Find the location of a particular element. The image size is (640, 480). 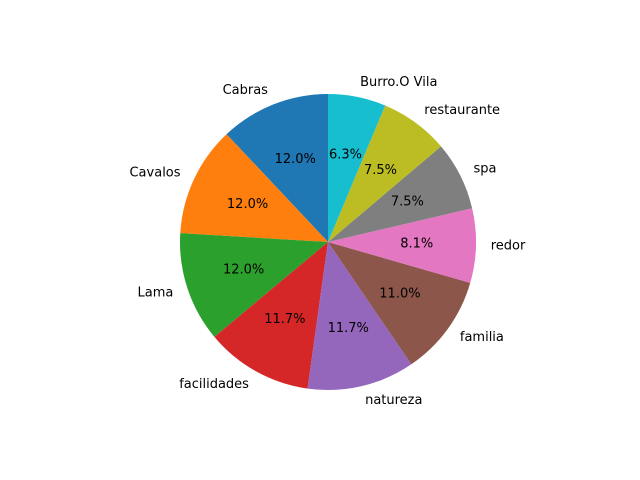

slice-category-label: natureza is located at coordinates (393, 400).